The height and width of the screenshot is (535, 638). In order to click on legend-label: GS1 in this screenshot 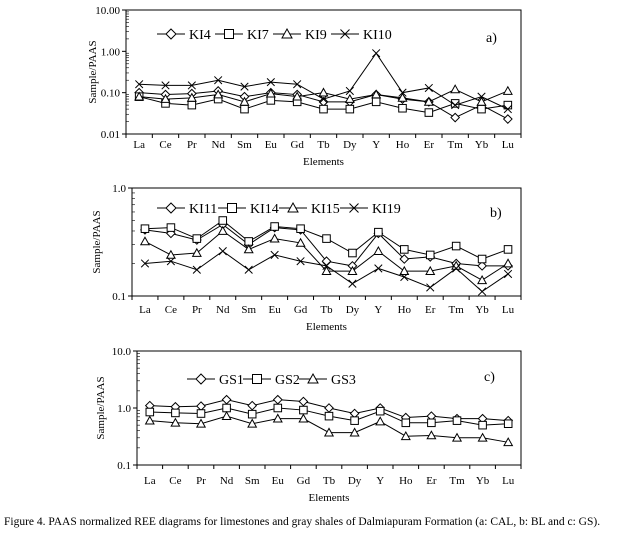, I will do `click(231, 380)`.